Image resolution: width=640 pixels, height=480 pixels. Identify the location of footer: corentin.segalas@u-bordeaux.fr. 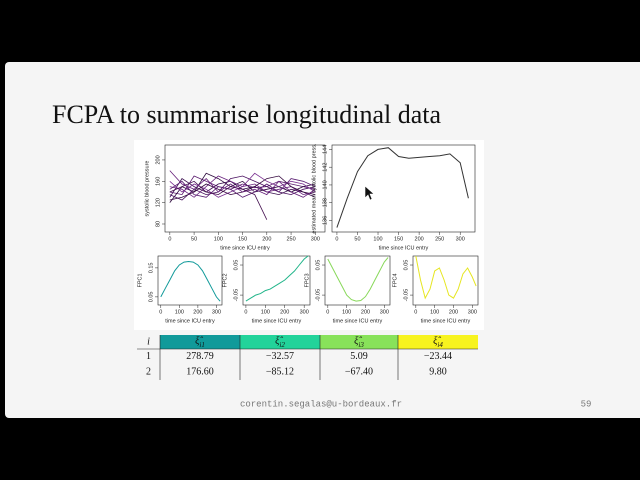
(321, 404).